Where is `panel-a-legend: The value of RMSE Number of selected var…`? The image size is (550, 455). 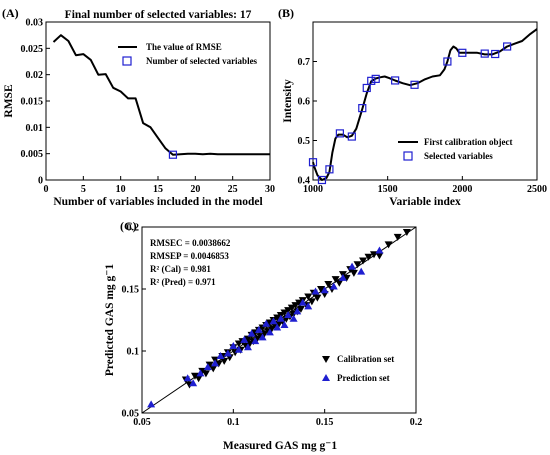 panel-a-legend: The value of RMSE Number of selected var… is located at coordinates (188, 54).